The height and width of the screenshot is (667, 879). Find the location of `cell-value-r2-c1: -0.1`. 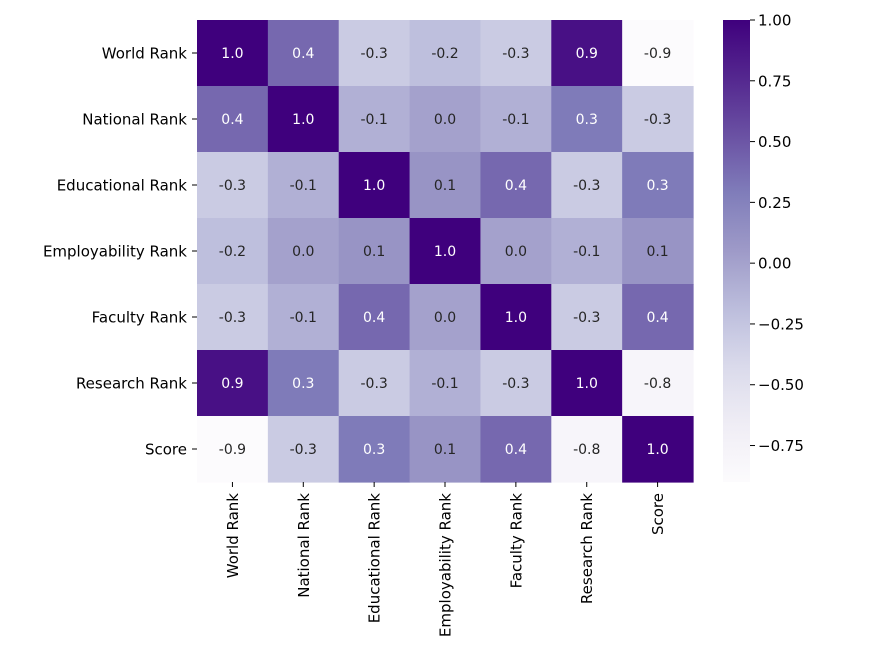

cell-value-r2-c1: -0.1 is located at coordinates (303, 186).